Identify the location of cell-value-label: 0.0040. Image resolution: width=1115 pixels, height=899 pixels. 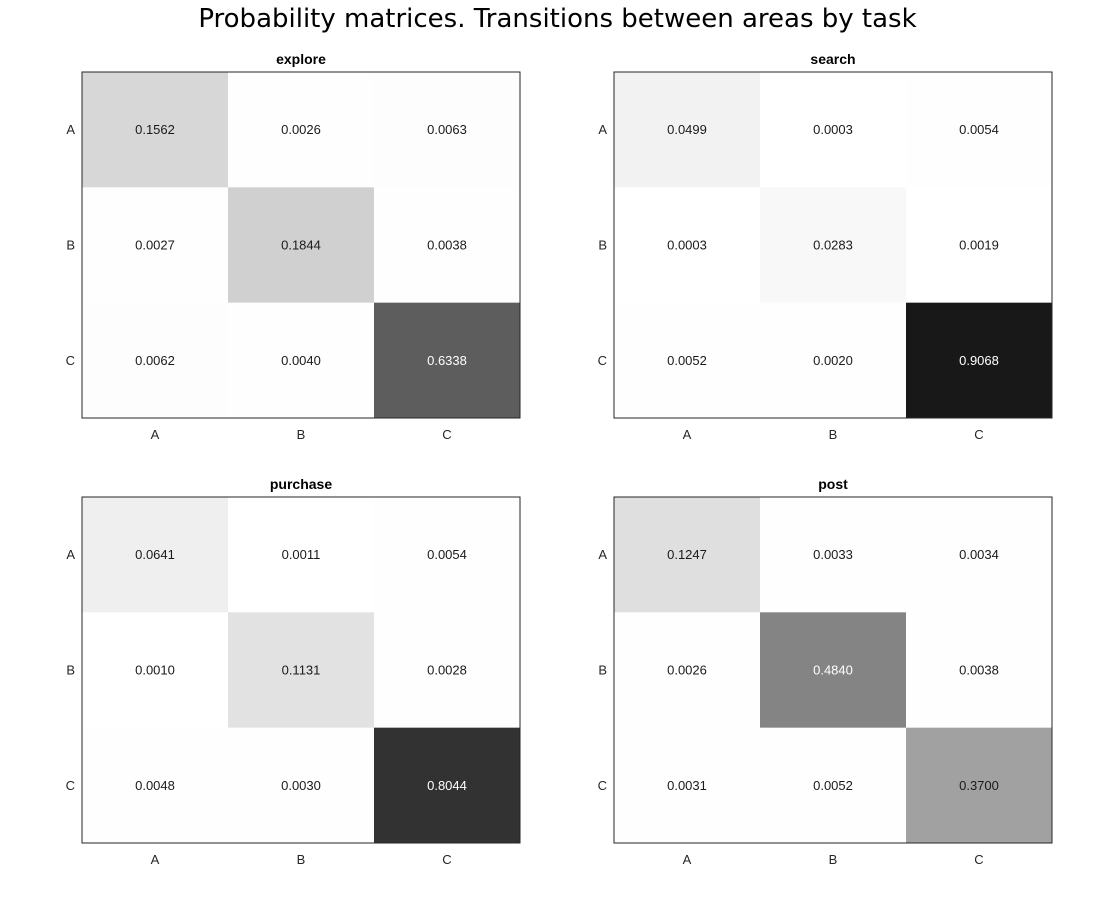
(301, 360).